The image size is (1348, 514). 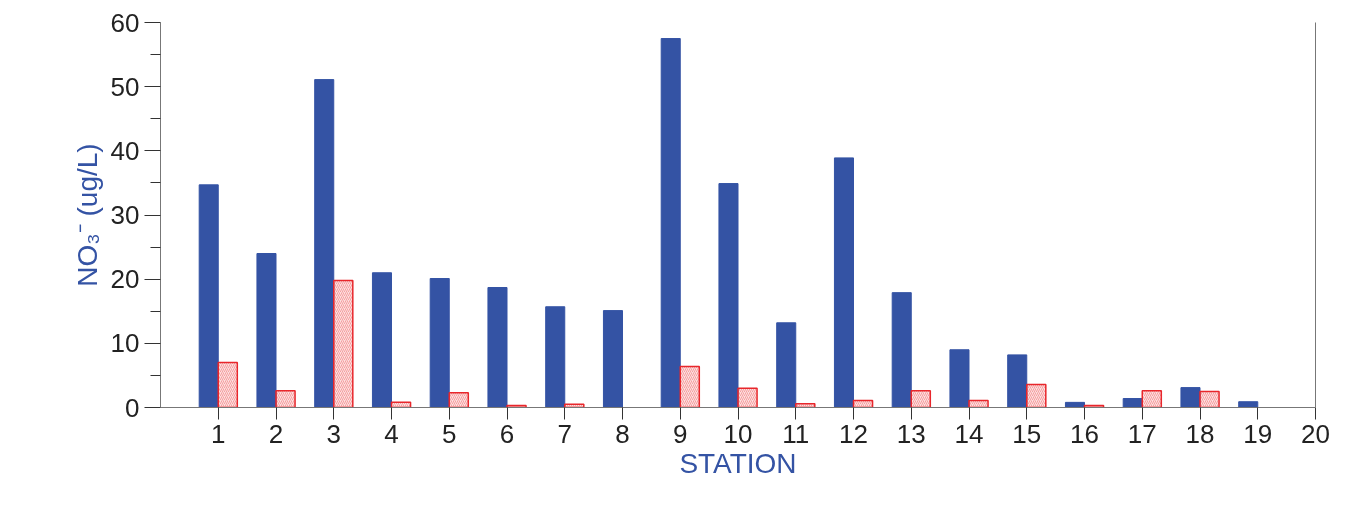 What do you see at coordinates (1142, 433) in the screenshot?
I see `x-tick-label: 17` at bounding box center [1142, 433].